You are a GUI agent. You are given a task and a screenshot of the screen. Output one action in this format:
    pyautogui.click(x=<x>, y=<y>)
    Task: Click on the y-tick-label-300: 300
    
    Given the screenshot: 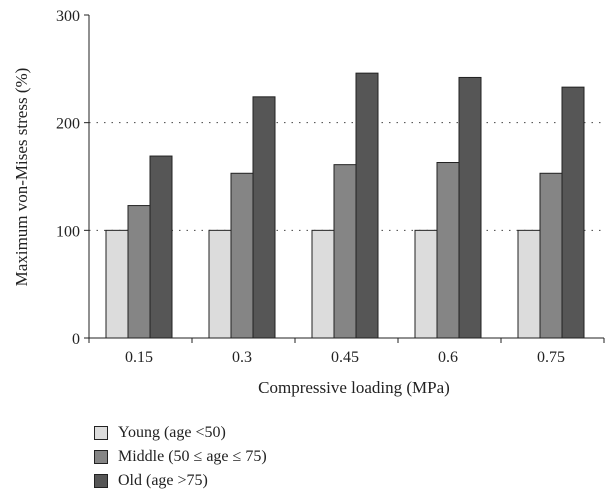 What is the action you would take?
    pyautogui.click(x=68, y=16)
    